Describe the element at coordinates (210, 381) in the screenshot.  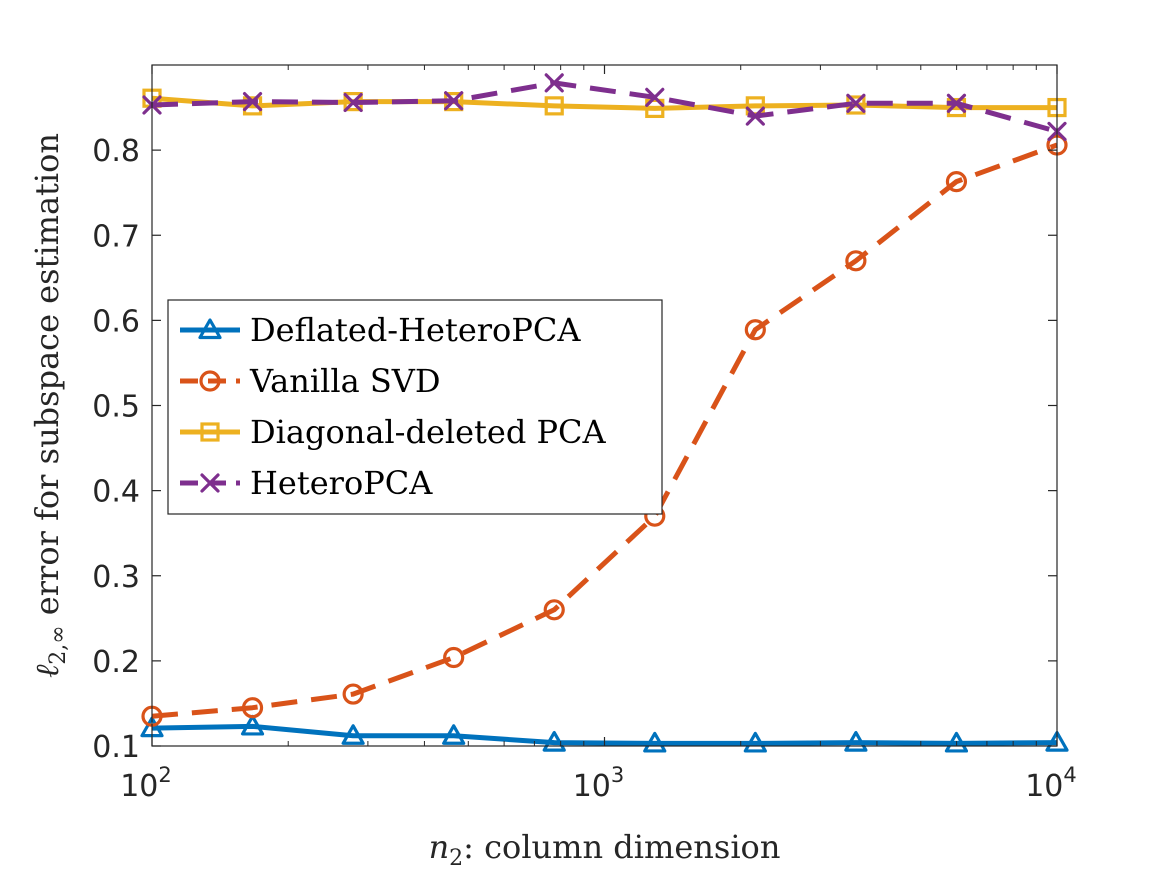
I see `legend-marker-vanilla-svd` at that location.